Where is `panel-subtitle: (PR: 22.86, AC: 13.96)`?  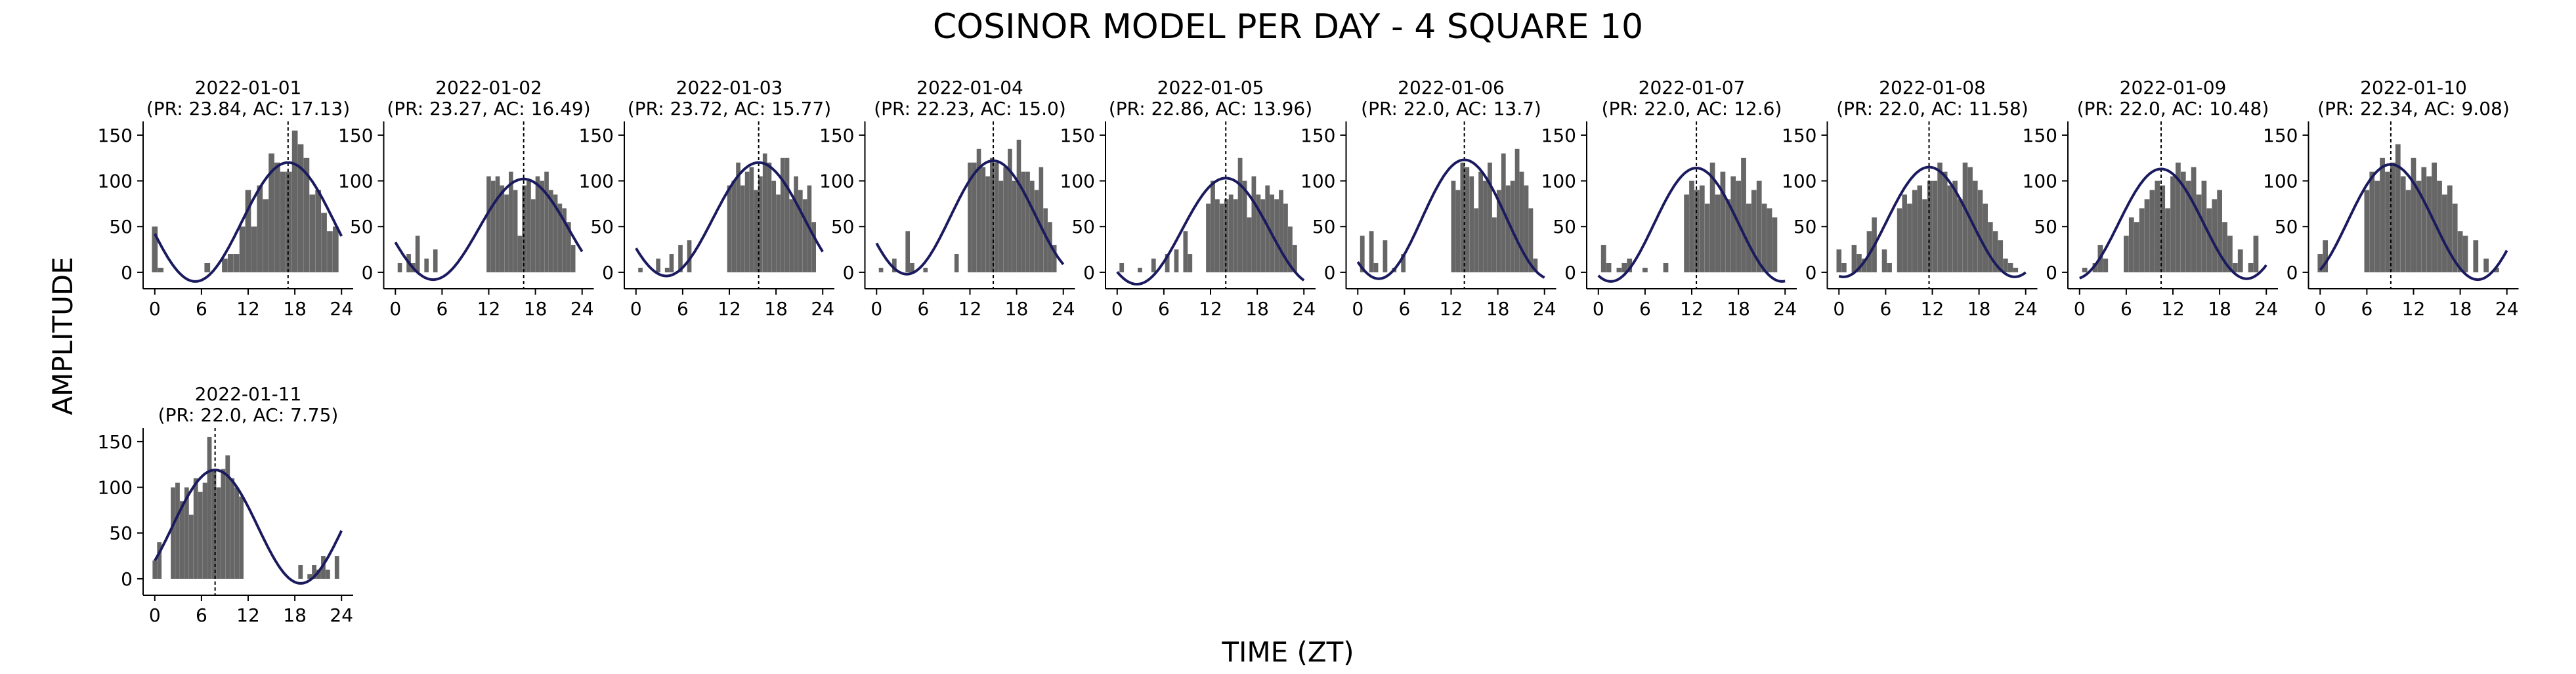
panel-subtitle: (PR: 22.86, AC: 13.96) is located at coordinates (1210, 108).